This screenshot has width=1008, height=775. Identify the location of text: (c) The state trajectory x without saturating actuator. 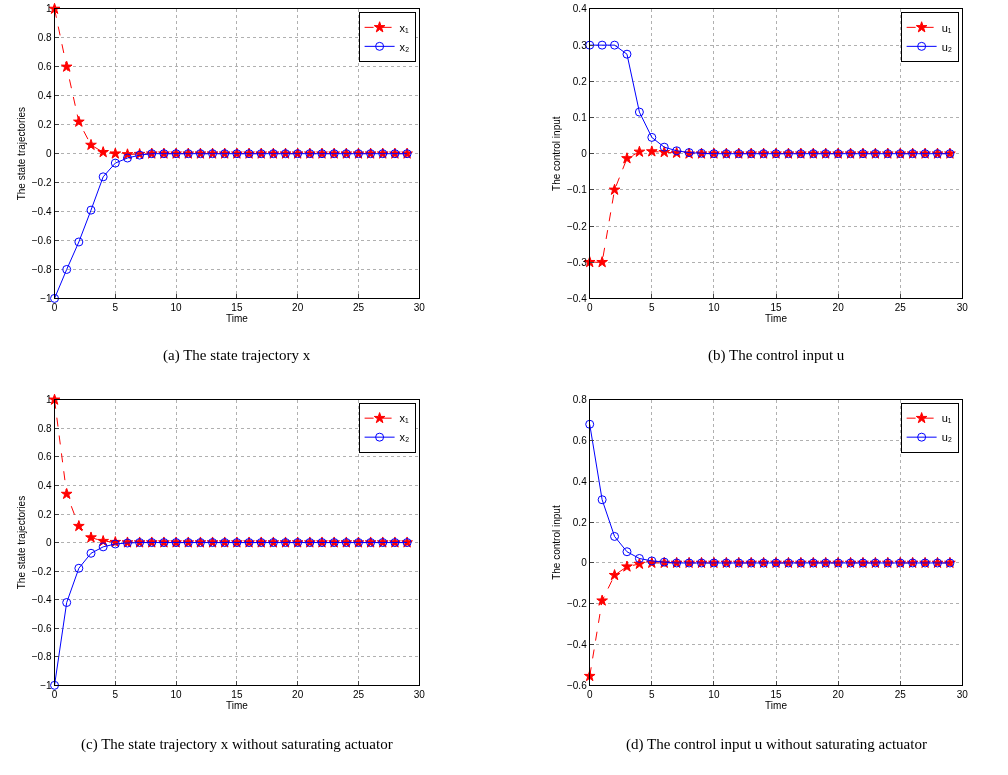
(237, 744).